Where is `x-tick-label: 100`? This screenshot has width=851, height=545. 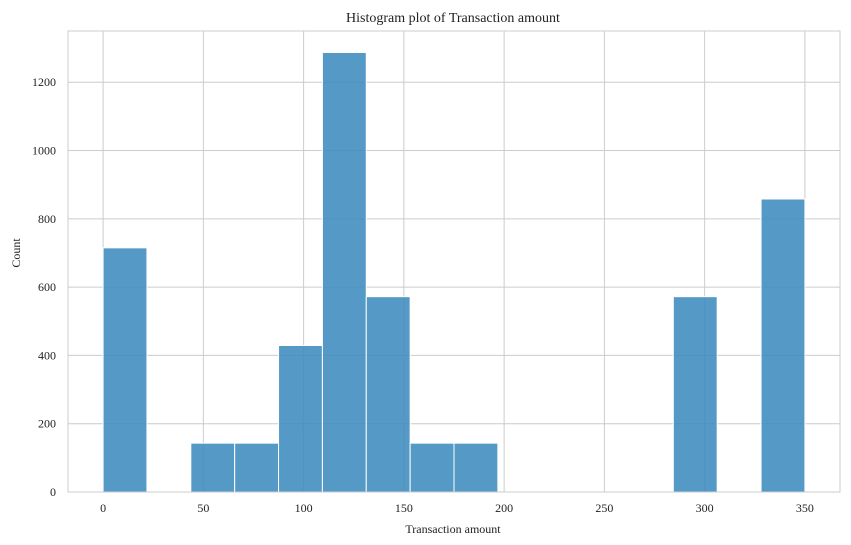 x-tick-label: 100 is located at coordinates (304, 508).